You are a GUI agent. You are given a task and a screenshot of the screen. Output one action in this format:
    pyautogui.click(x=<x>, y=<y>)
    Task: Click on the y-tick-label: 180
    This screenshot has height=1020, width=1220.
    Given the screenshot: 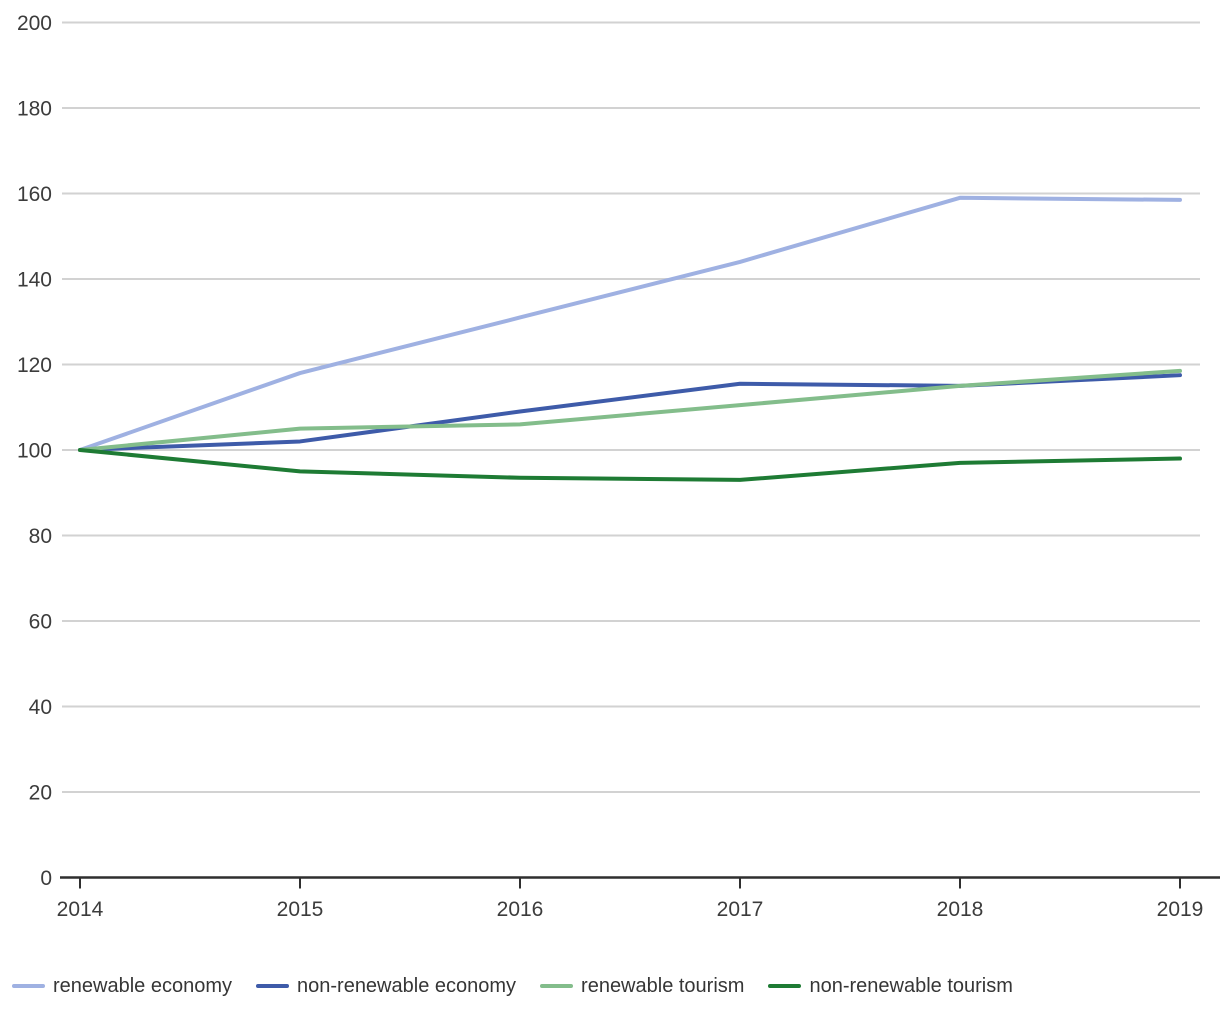 What is the action you would take?
    pyautogui.click(x=34, y=108)
    